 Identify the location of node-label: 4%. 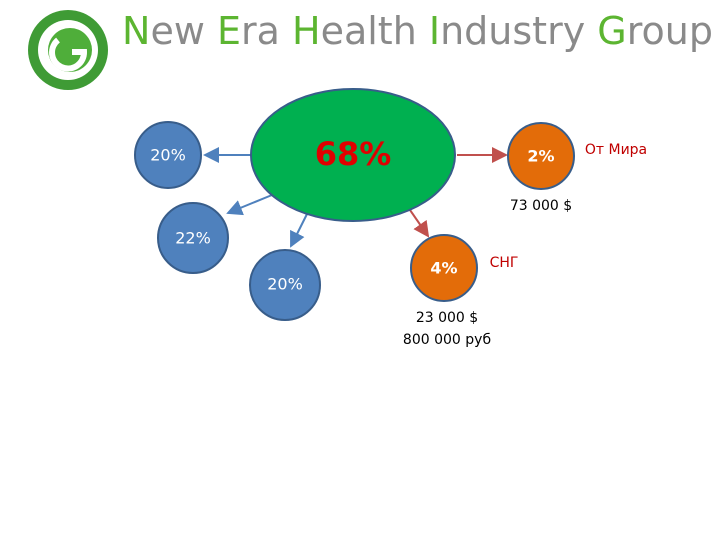
(443, 268).